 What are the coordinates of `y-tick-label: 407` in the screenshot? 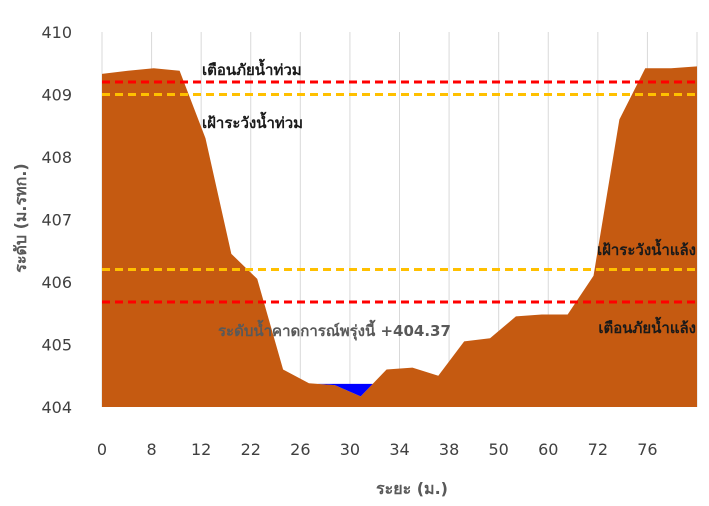 It's located at (56, 220).